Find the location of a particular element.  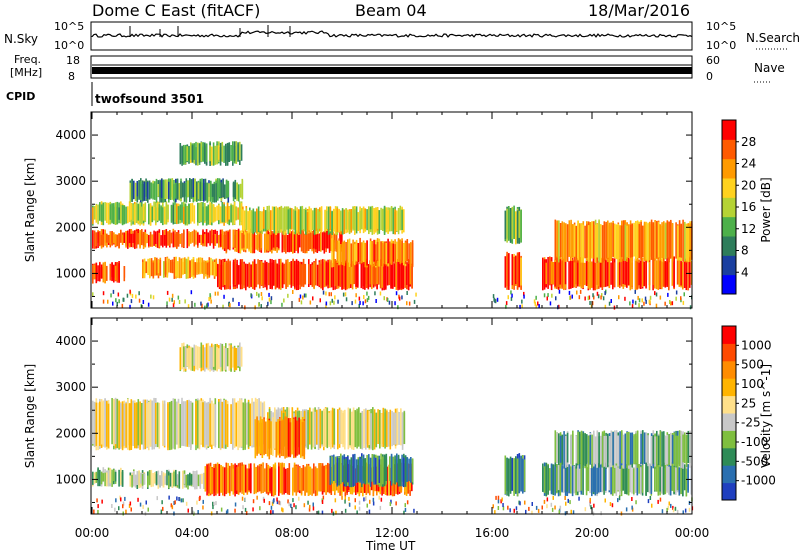

colorbar-swatch is located at coordinates (729, 130).